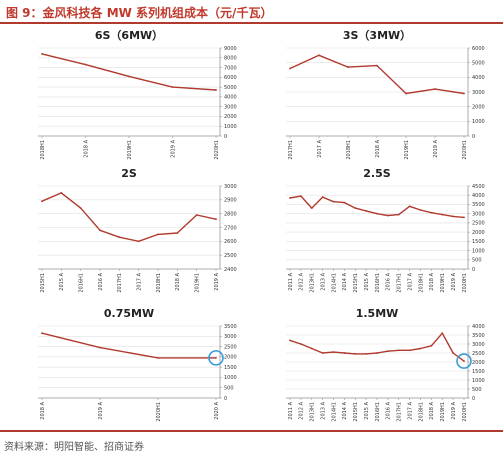  Describe the element at coordinates (377, 35) in the screenshot. I see `chart-title: 3S（3MW）` at that location.